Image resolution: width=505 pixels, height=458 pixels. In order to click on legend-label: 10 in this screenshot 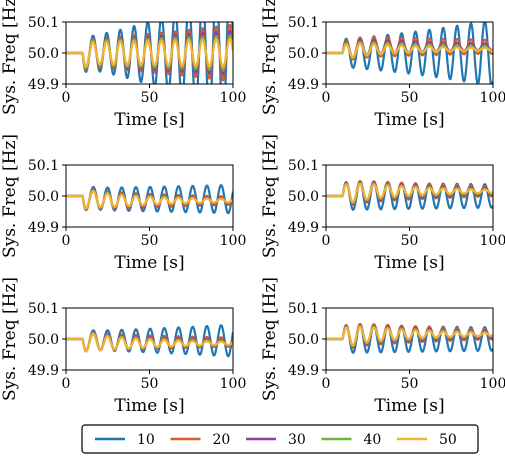, I will do `click(146, 440)`.